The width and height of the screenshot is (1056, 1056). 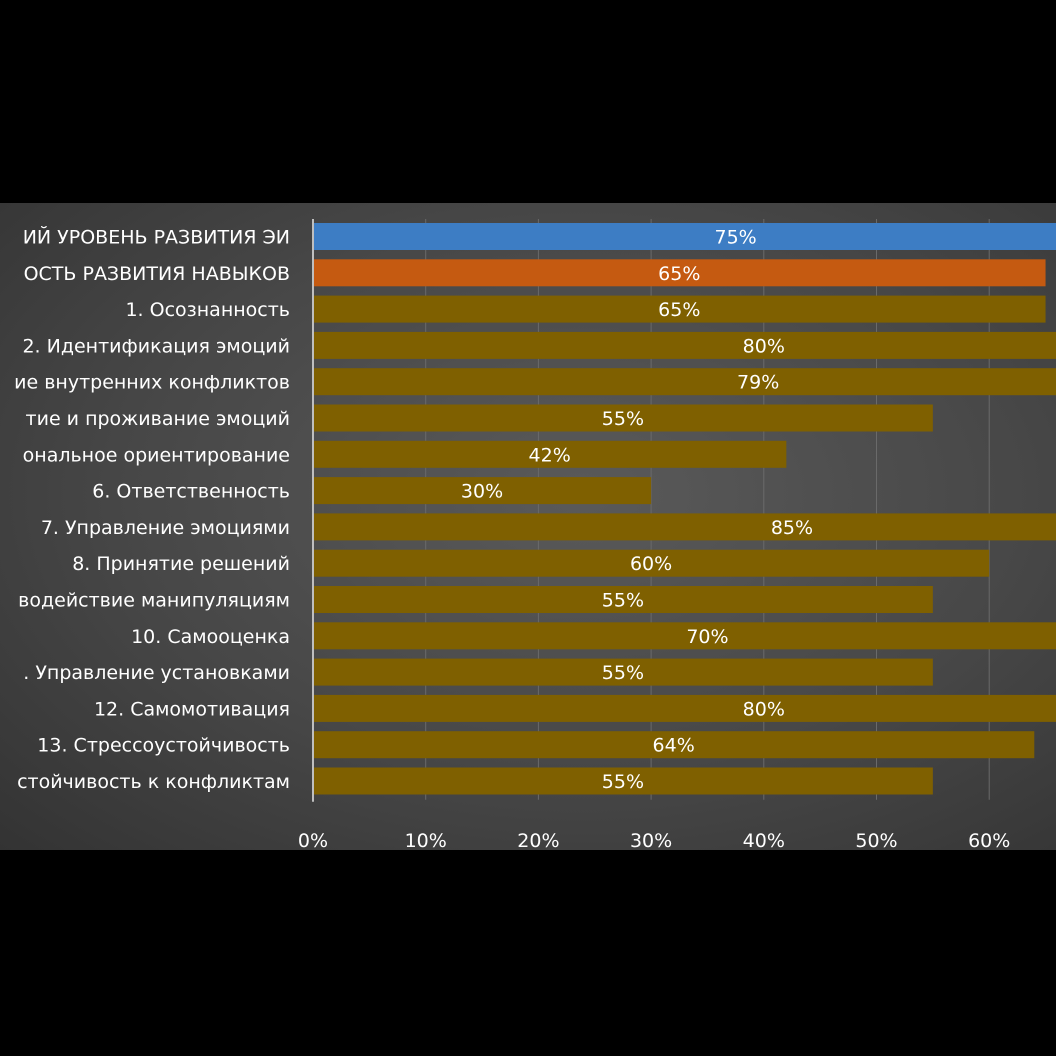 What do you see at coordinates (156, 455) in the screenshot?
I see `category-label: ональное ориентирование` at bounding box center [156, 455].